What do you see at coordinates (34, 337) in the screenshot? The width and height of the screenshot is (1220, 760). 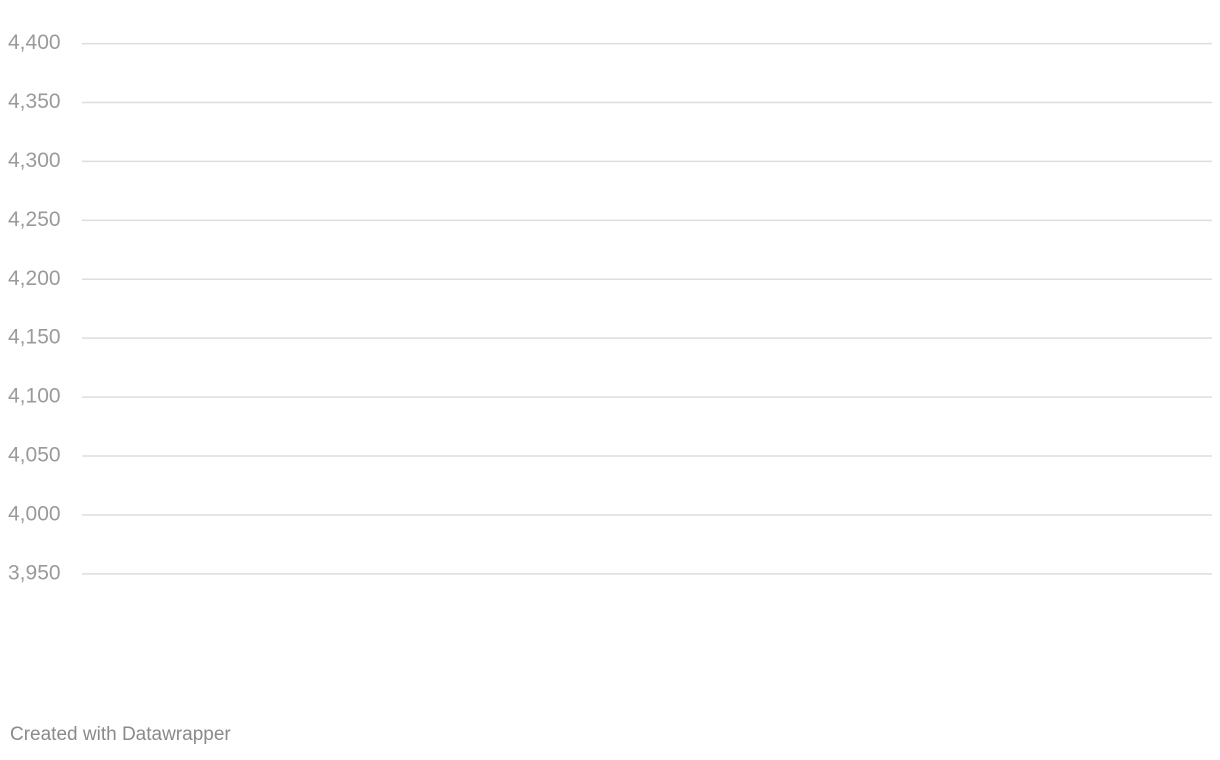 I see `y-tick-label: 4,150` at bounding box center [34, 337].